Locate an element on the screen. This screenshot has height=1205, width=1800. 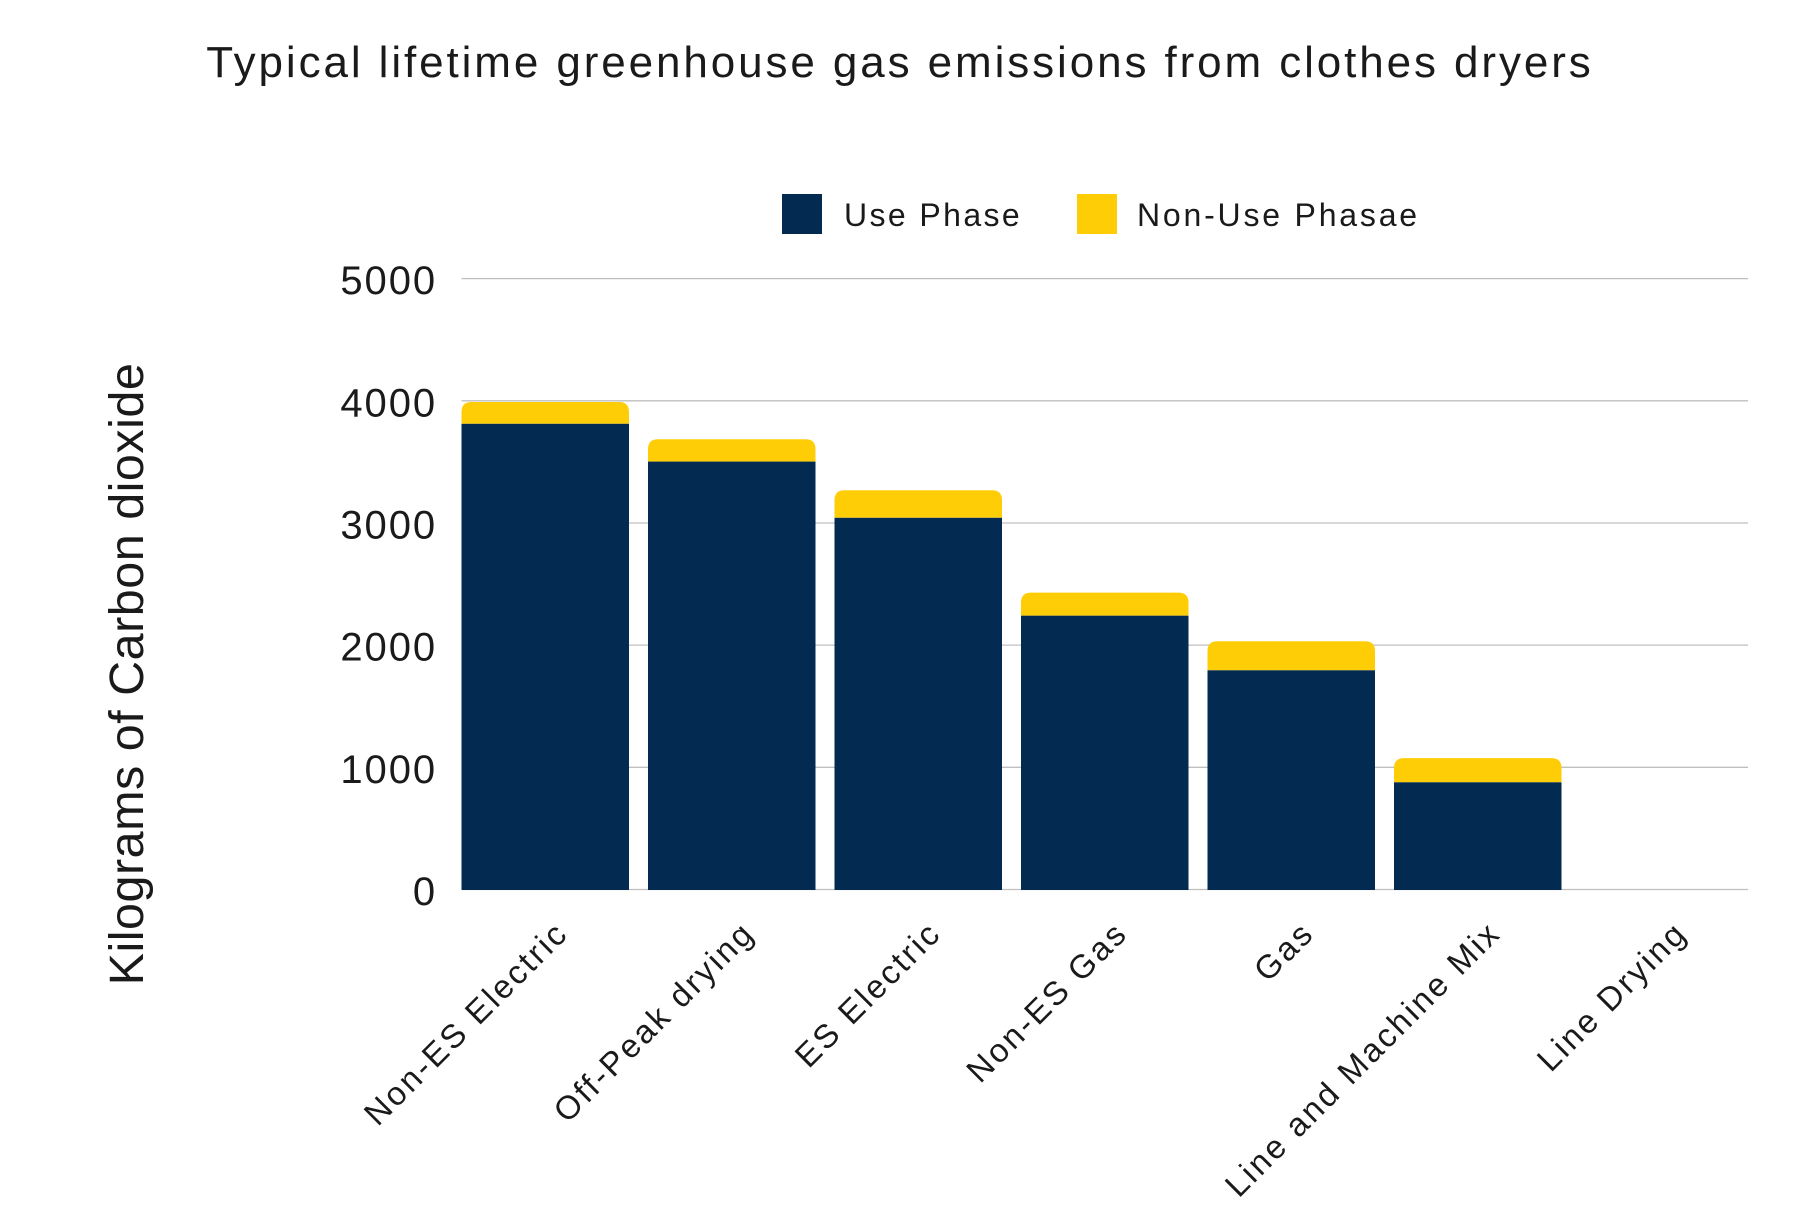
svg-text: Use Phase is located at coordinates (933, 215).